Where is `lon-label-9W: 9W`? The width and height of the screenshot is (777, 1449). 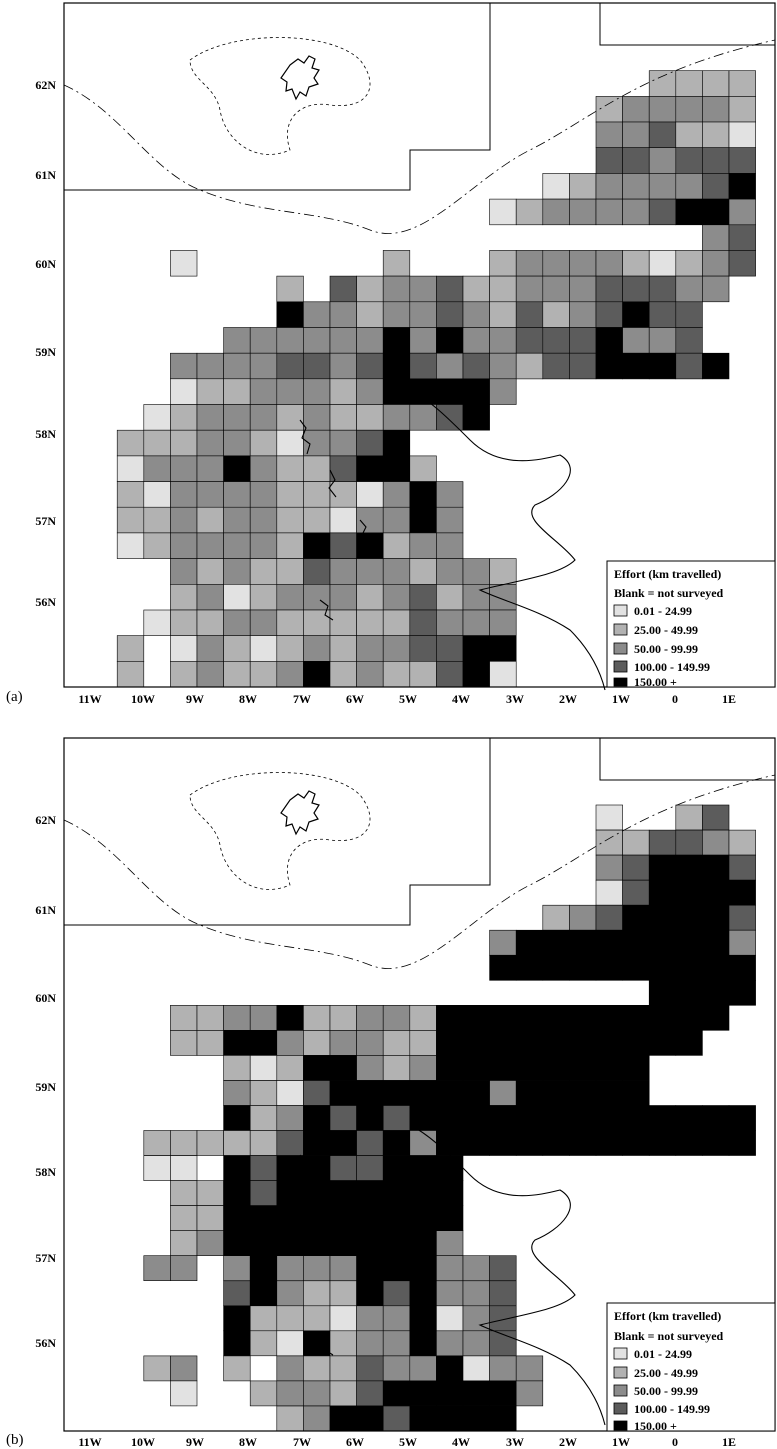
lon-label-9W: 9W is located at coordinates (195, 698).